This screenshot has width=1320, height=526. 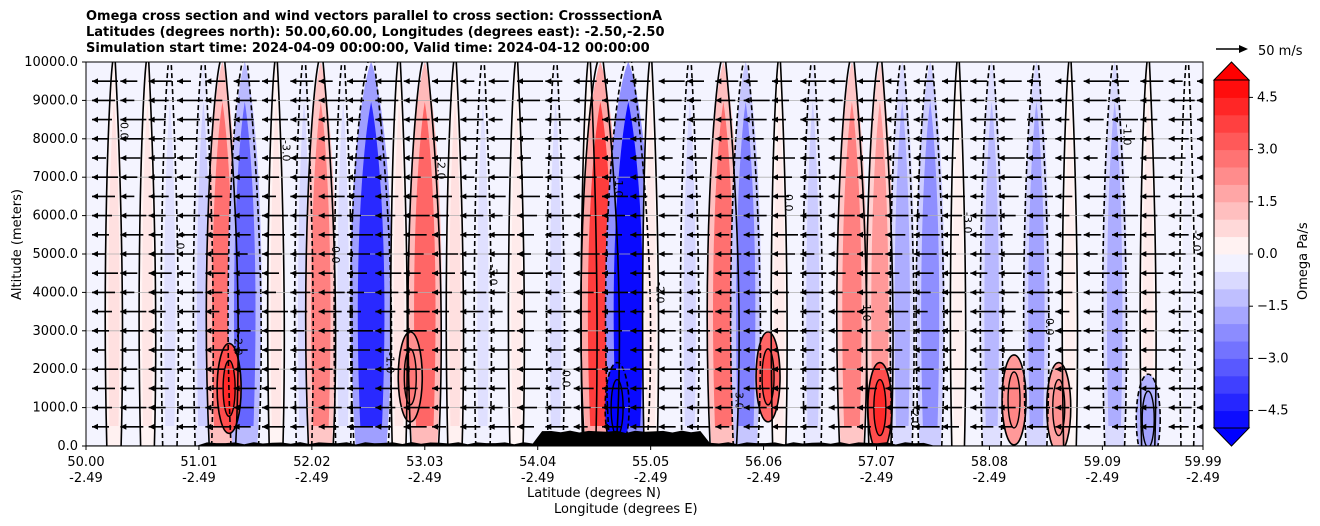 What do you see at coordinates (1049, 327) in the screenshot?
I see `contour-label: 0.0` at bounding box center [1049, 327].